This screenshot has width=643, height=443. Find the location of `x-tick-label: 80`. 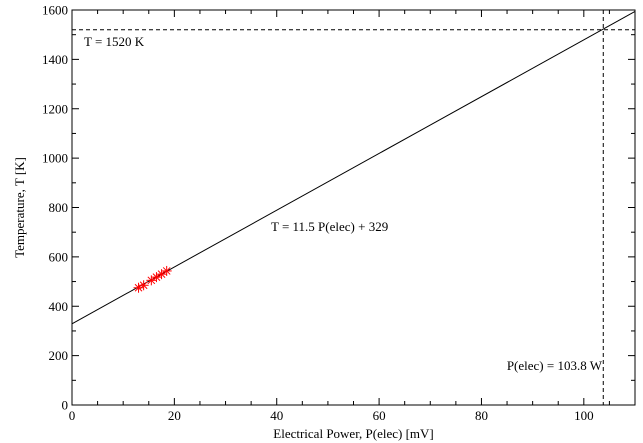

x-tick-label: 80 is located at coordinates (481, 415).